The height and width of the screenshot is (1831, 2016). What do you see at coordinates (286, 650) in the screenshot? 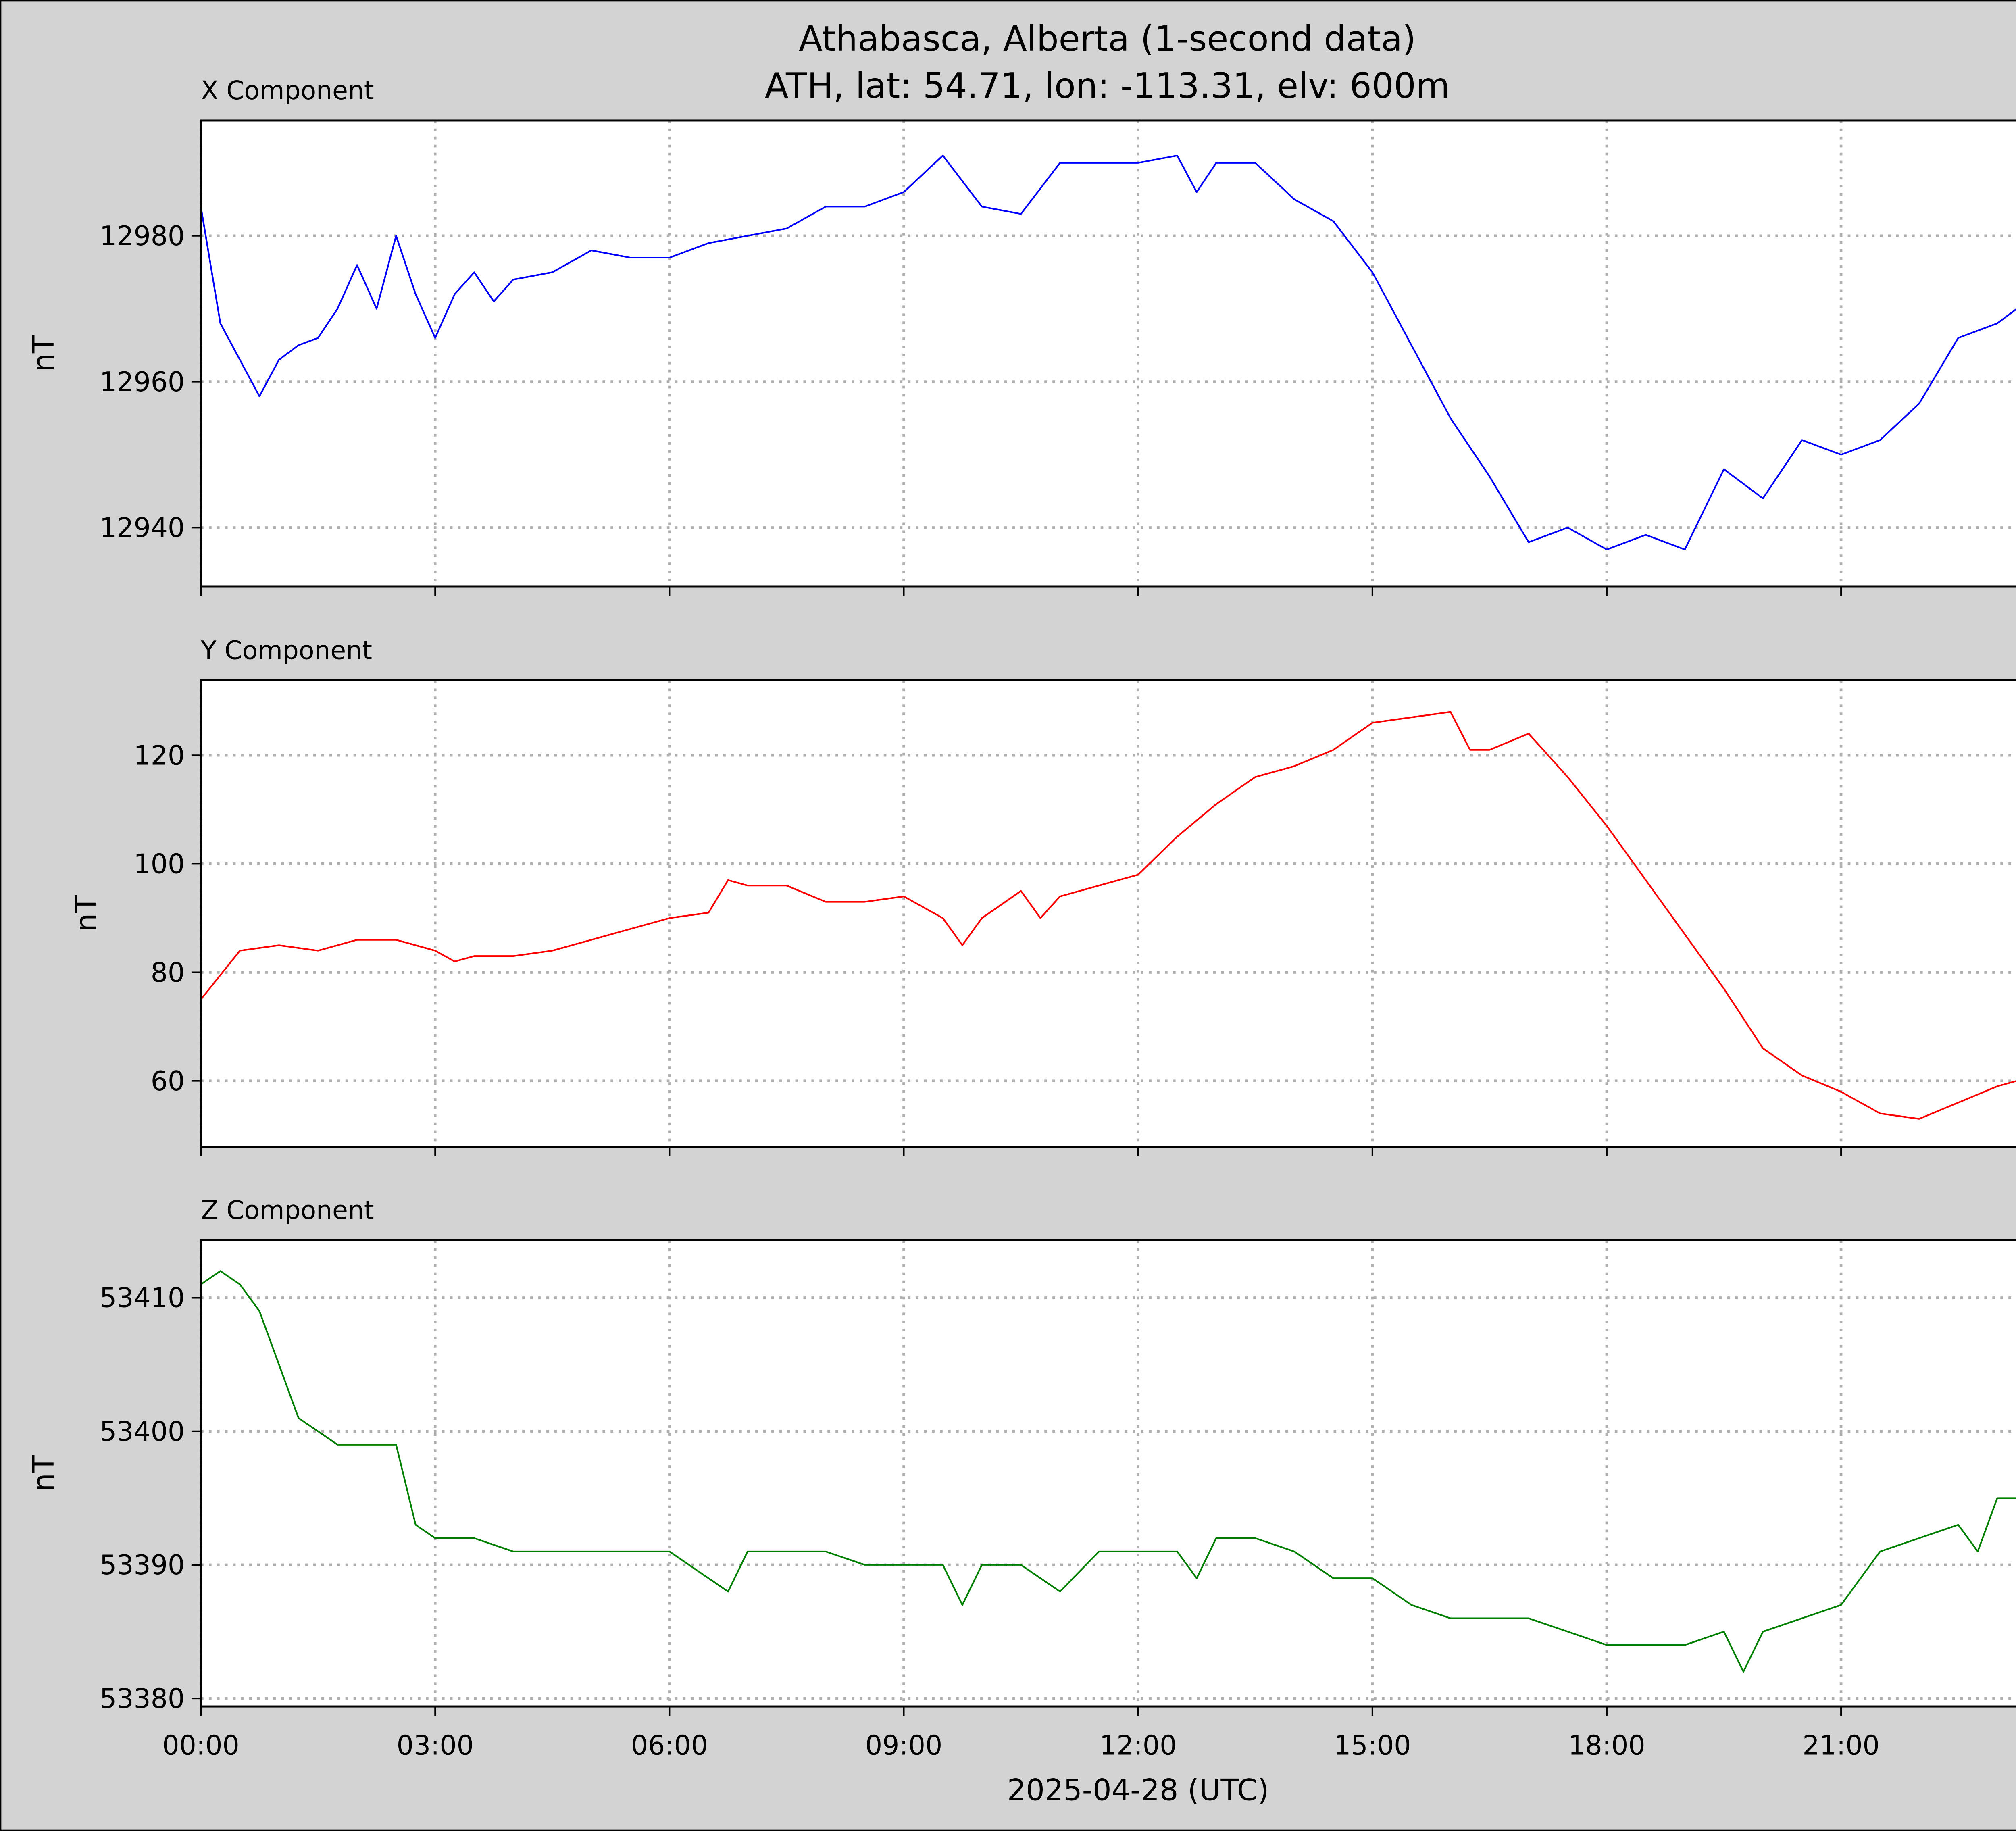
I see `panel-title: Y Component` at bounding box center [286, 650].